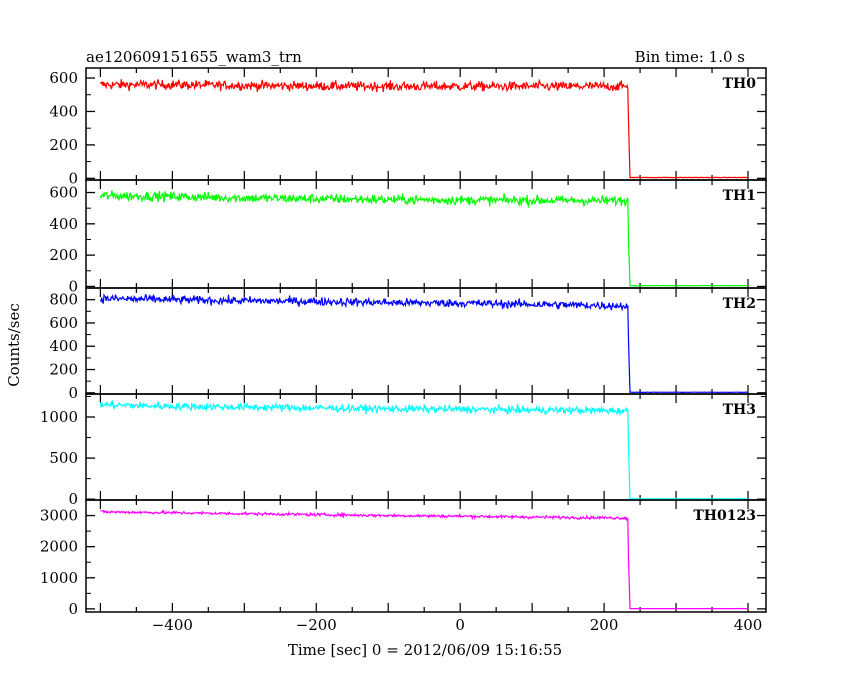 The width and height of the screenshot is (850, 684). I want to click on y-tick-label-th0: 400, so click(63, 111).